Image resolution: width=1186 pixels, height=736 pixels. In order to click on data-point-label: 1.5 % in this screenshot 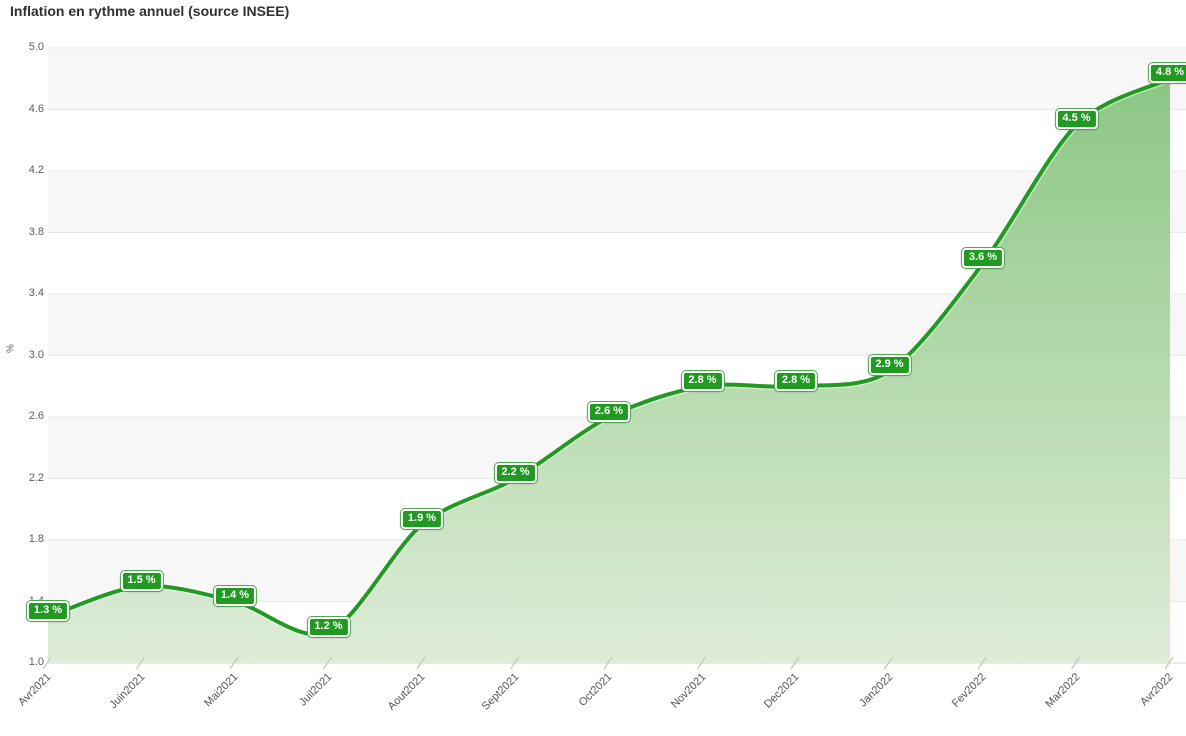, I will do `click(141, 580)`.